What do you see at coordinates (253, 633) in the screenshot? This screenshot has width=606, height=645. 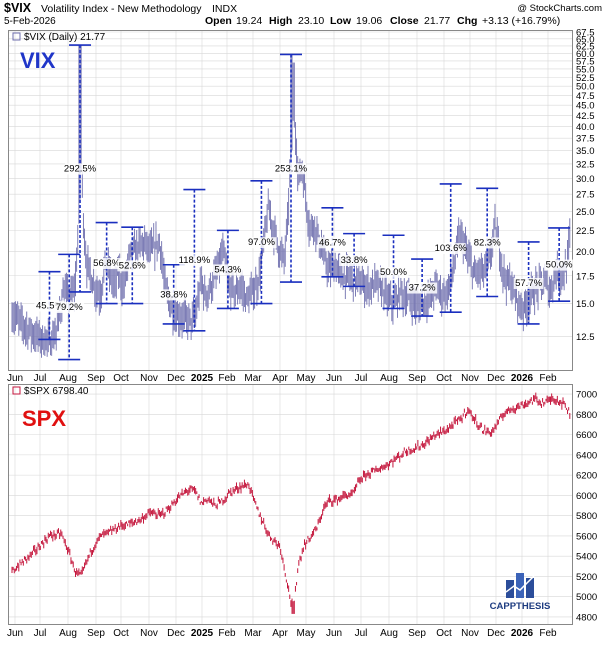 I see `x-tick-label-bottom: Mar` at bounding box center [253, 633].